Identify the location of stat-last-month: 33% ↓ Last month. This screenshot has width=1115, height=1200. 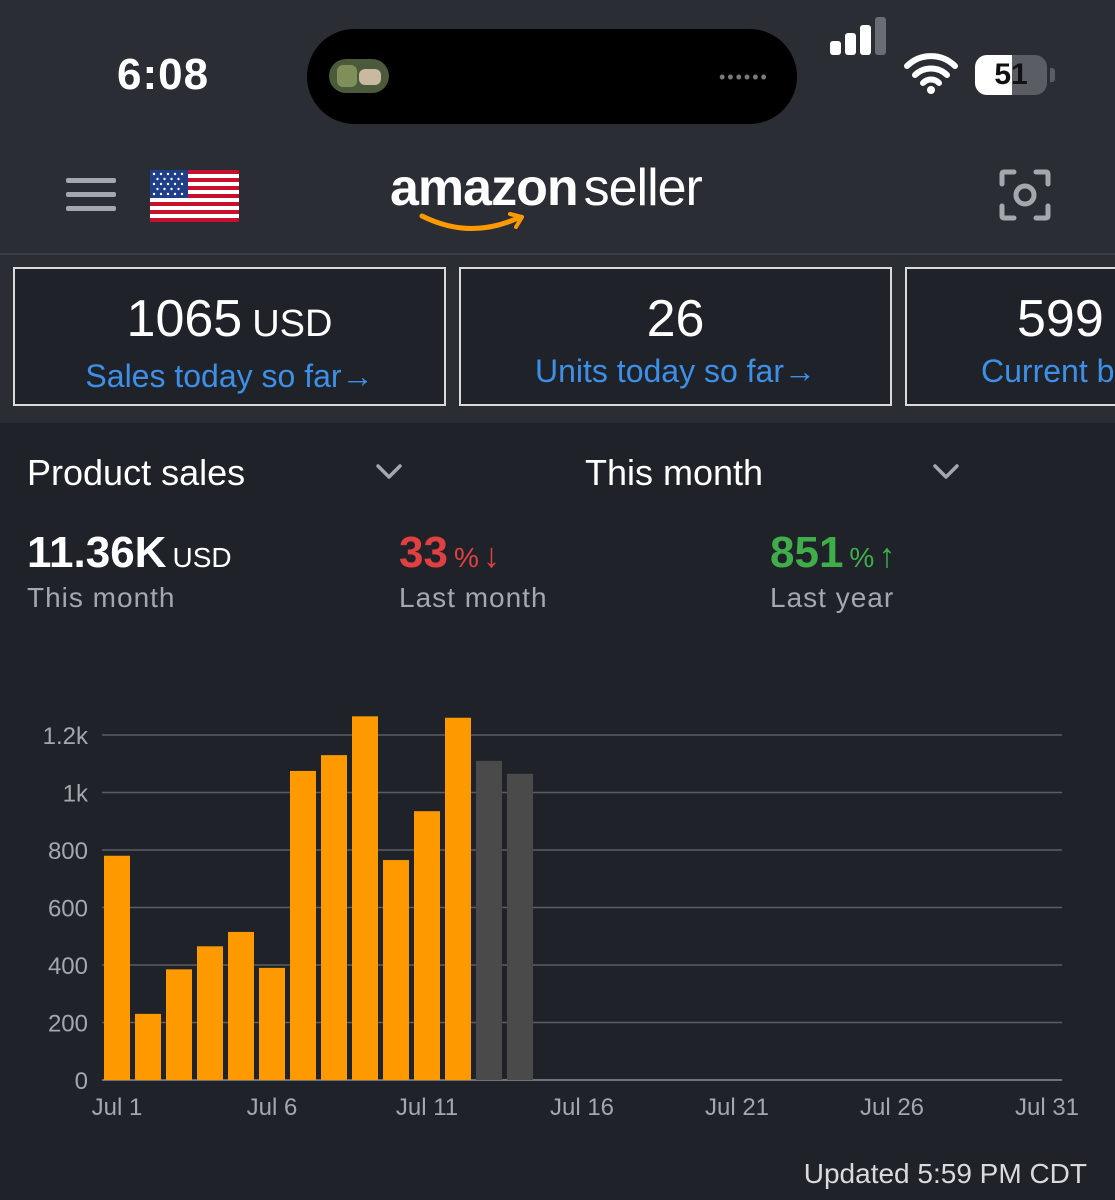
(473, 571).